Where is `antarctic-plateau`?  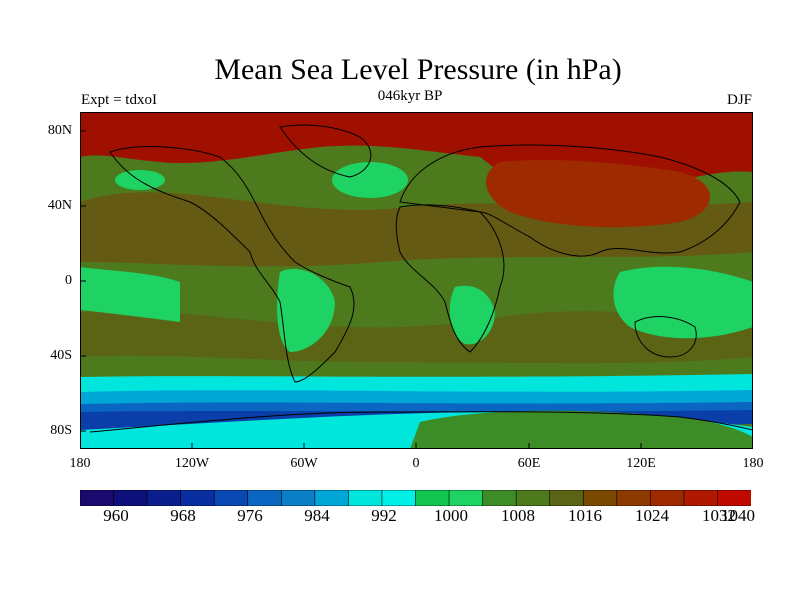
antarctic-plateau is located at coordinates (581, 429).